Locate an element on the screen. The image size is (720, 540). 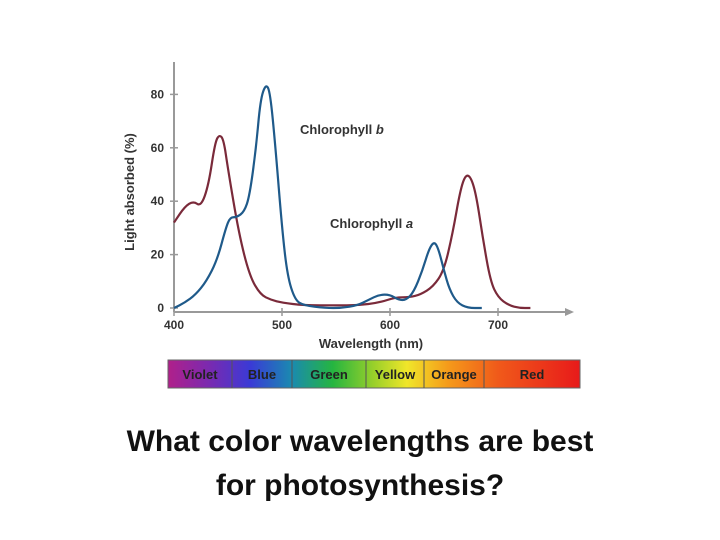
band-label-green: Green is located at coordinates (329, 374).